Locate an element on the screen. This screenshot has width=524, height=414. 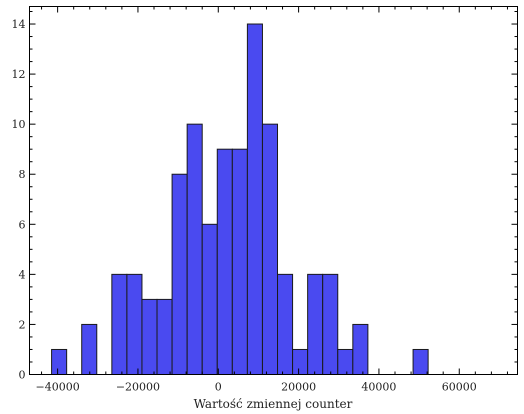
y-tick-label: 4 is located at coordinates (22, 274).